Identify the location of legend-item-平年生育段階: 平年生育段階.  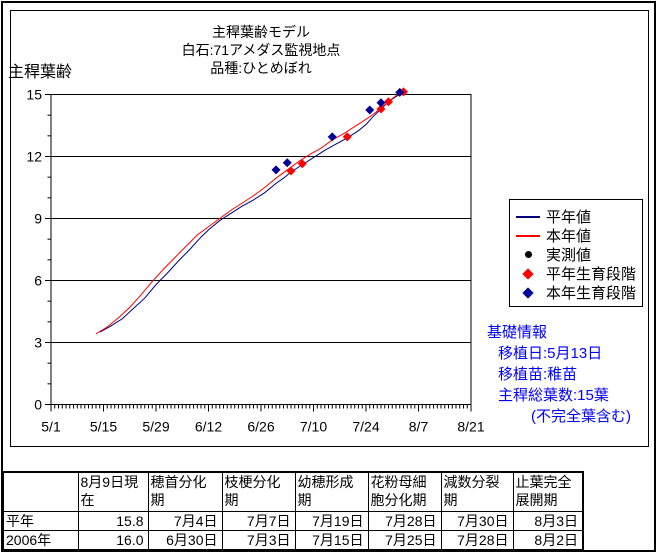
(576, 273).